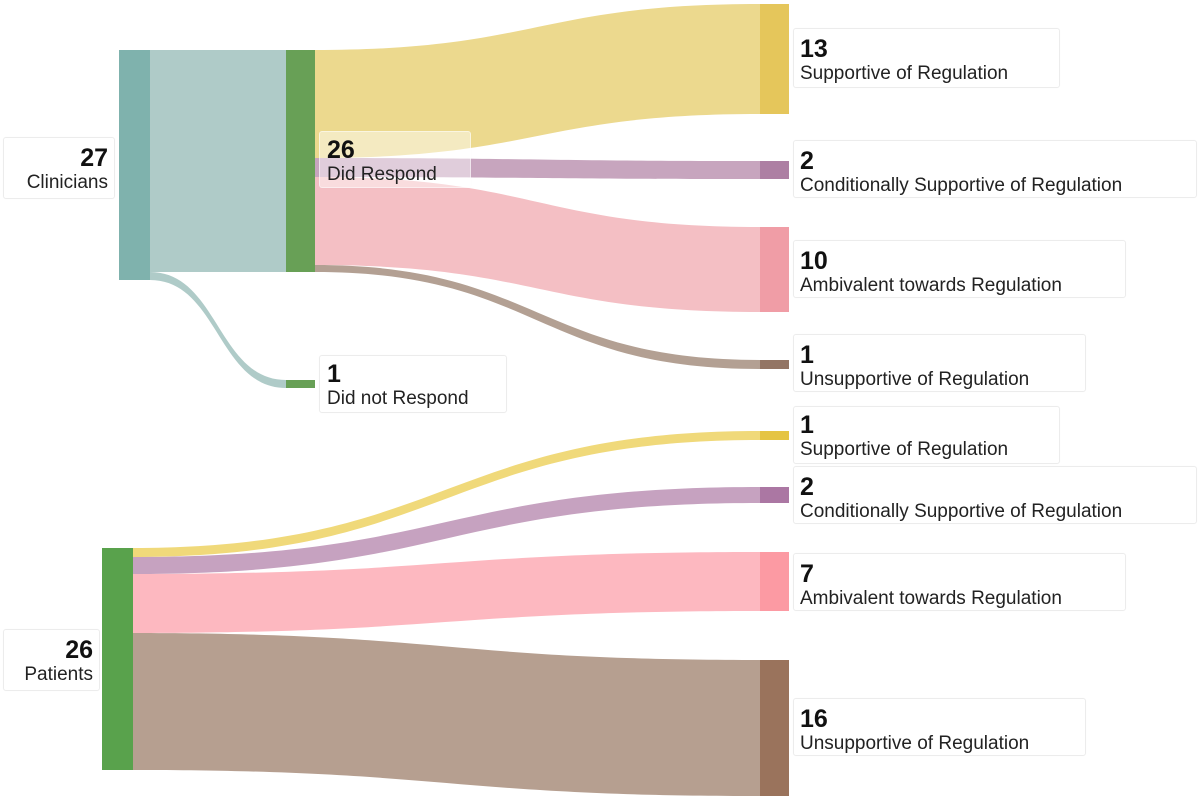 This screenshot has height=799, width=1200. I want to click on patients-node, so click(117, 659).